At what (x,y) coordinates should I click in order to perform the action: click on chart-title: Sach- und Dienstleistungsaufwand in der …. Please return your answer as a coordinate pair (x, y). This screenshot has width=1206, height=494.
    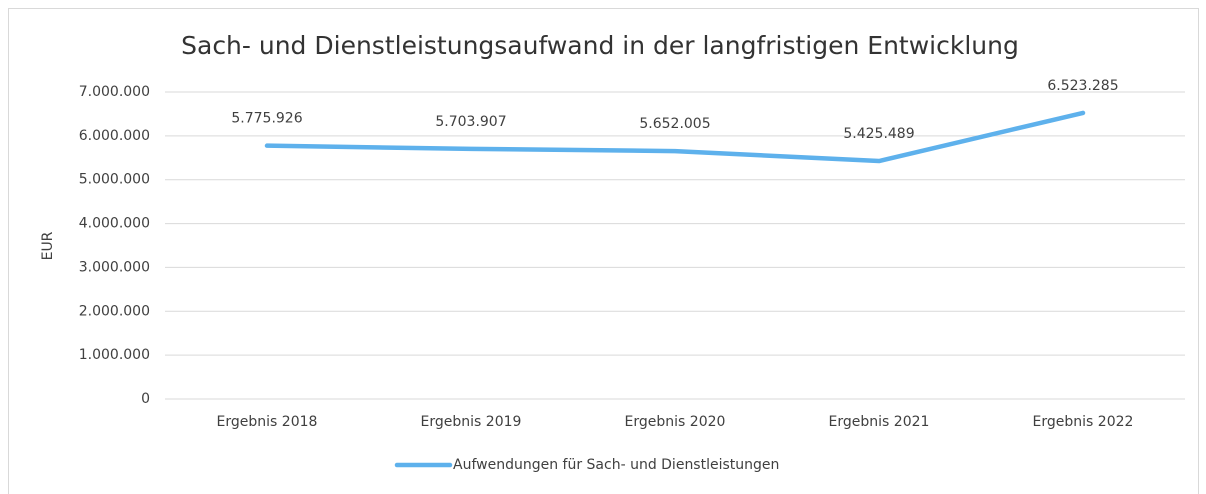
    Looking at the image, I should click on (600, 45).